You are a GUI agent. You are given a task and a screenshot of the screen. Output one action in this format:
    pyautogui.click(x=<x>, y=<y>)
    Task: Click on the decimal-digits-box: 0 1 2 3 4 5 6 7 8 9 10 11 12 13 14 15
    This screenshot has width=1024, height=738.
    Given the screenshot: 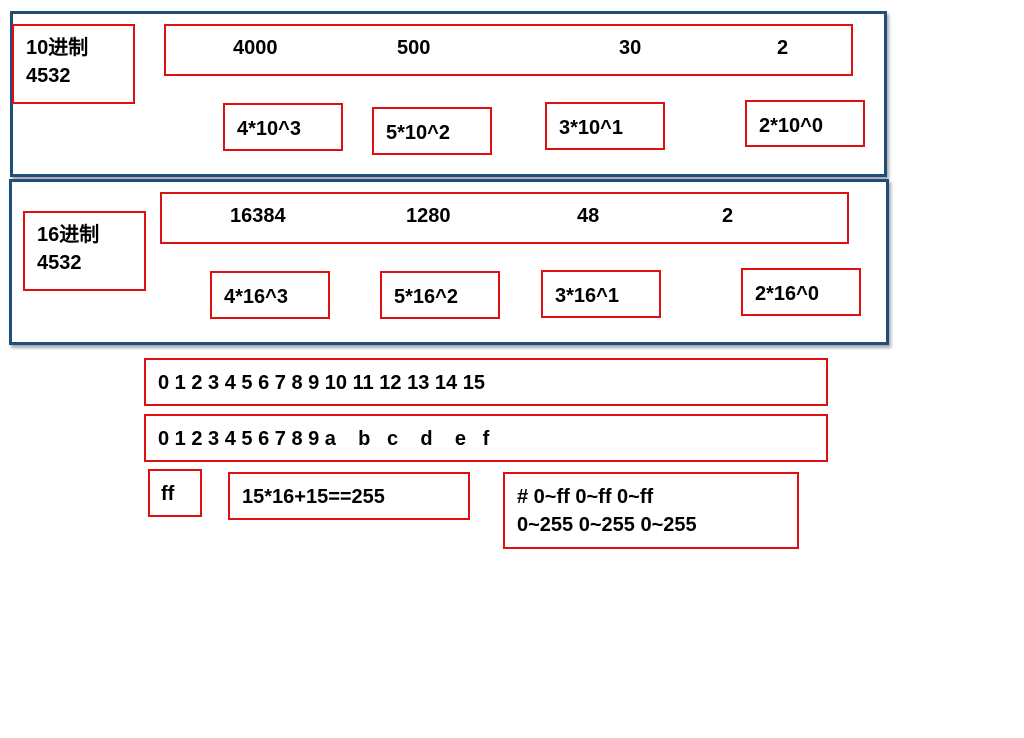 What is the action you would take?
    pyautogui.click(x=486, y=382)
    